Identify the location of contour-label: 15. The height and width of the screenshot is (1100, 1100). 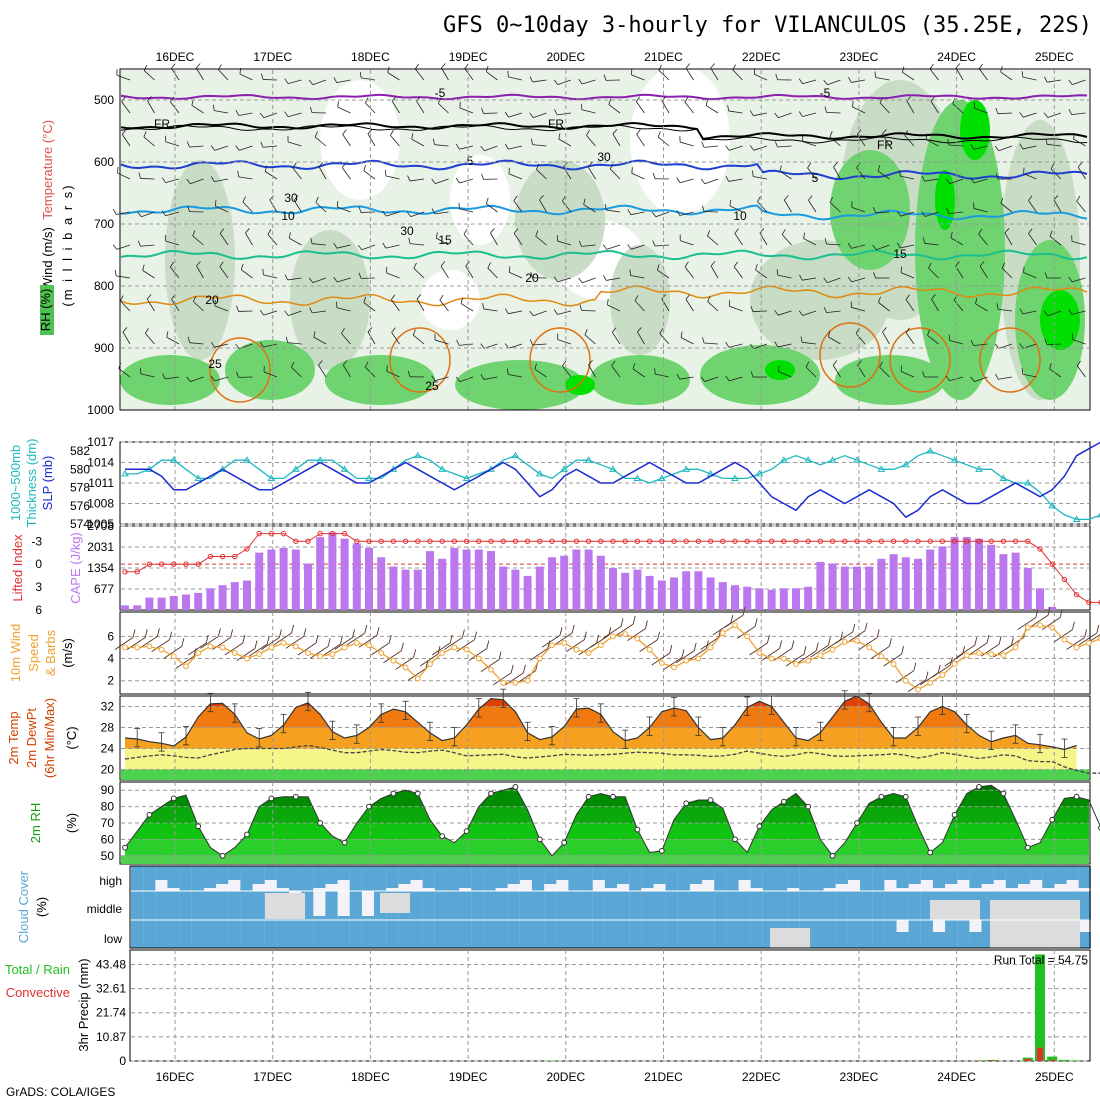
(900, 254).